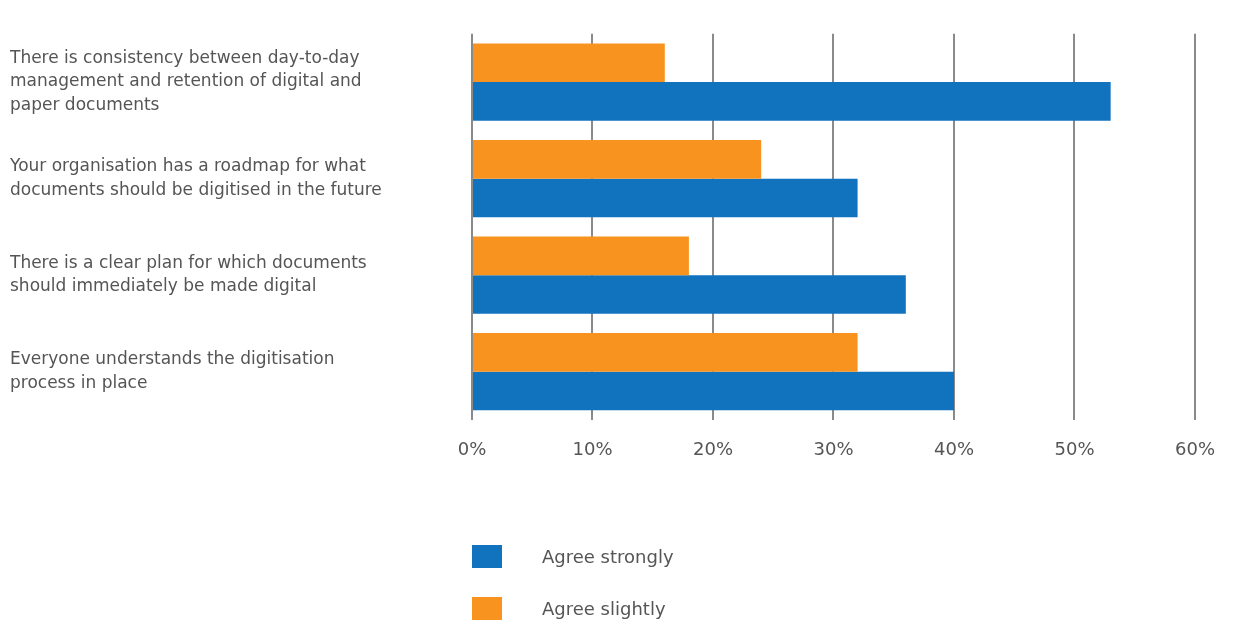 Image resolution: width=1235 pixels, height=622 pixels. What do you see at coordinates (608, 556) in the screenshot?
I see `legend-label: Agree strongly` at bounding box center [608, 556].